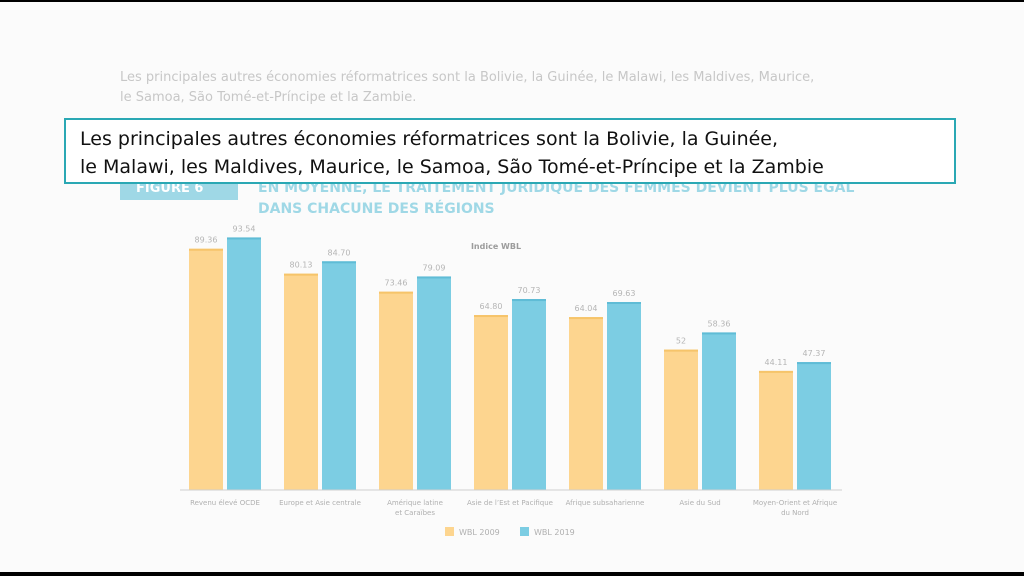  What do you see at coordinates (396, 283) in the screenshot?
I see `data-label: 73.46` at bounding box center [396, 283].